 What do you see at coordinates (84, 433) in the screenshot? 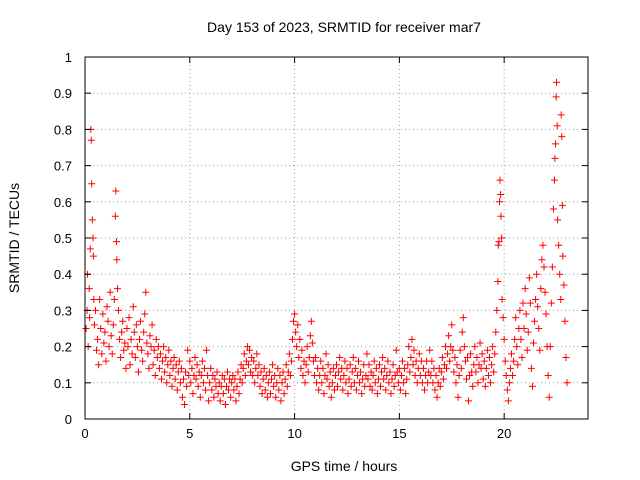
I see `x-tick-label: 0` at bounding box center [84, 433].